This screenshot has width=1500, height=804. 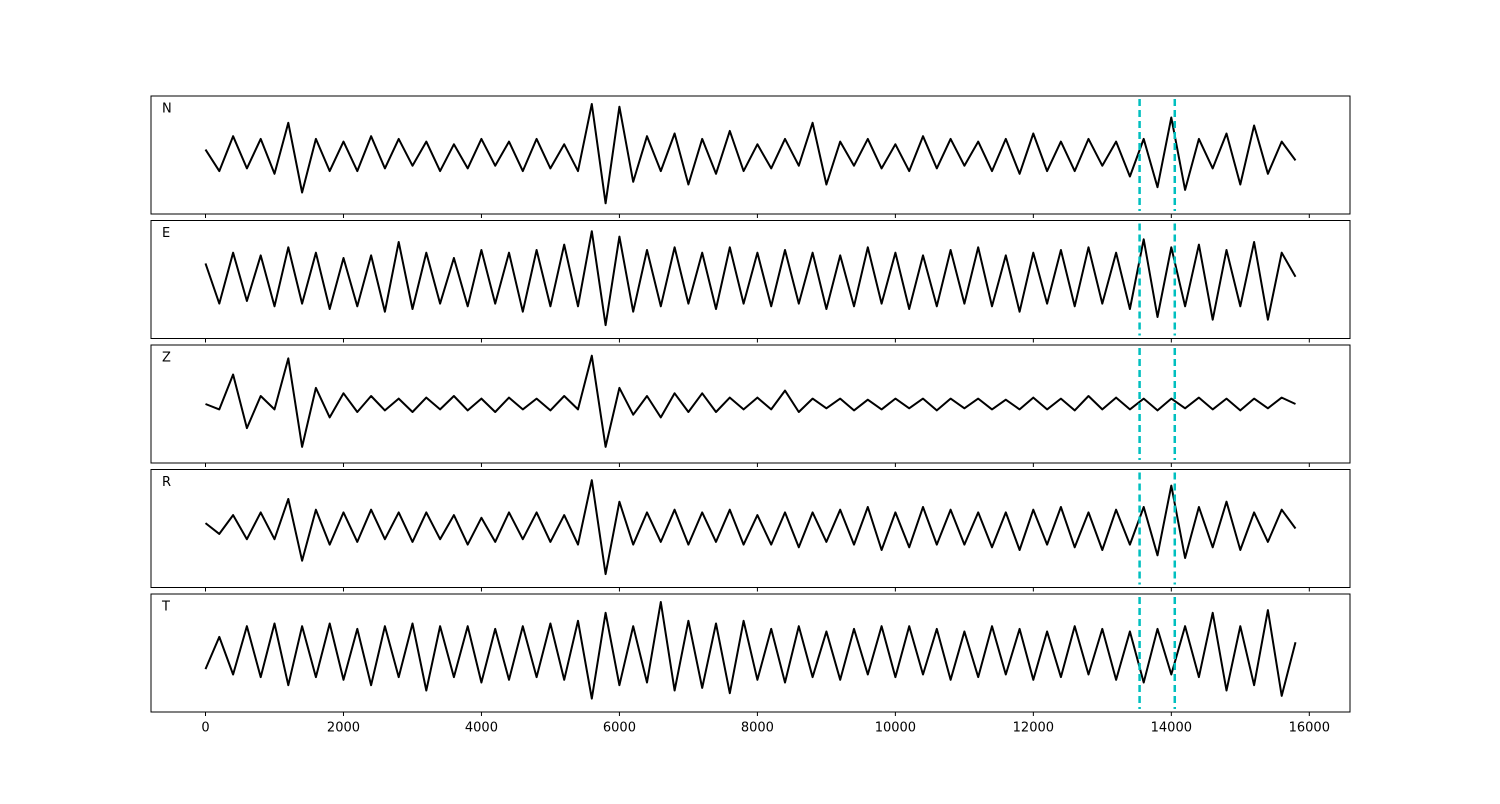 What do you see at coordinates (205, 728) in the screenshot?
I see `x-tick-label: 0` at bounding box center [205, 728].